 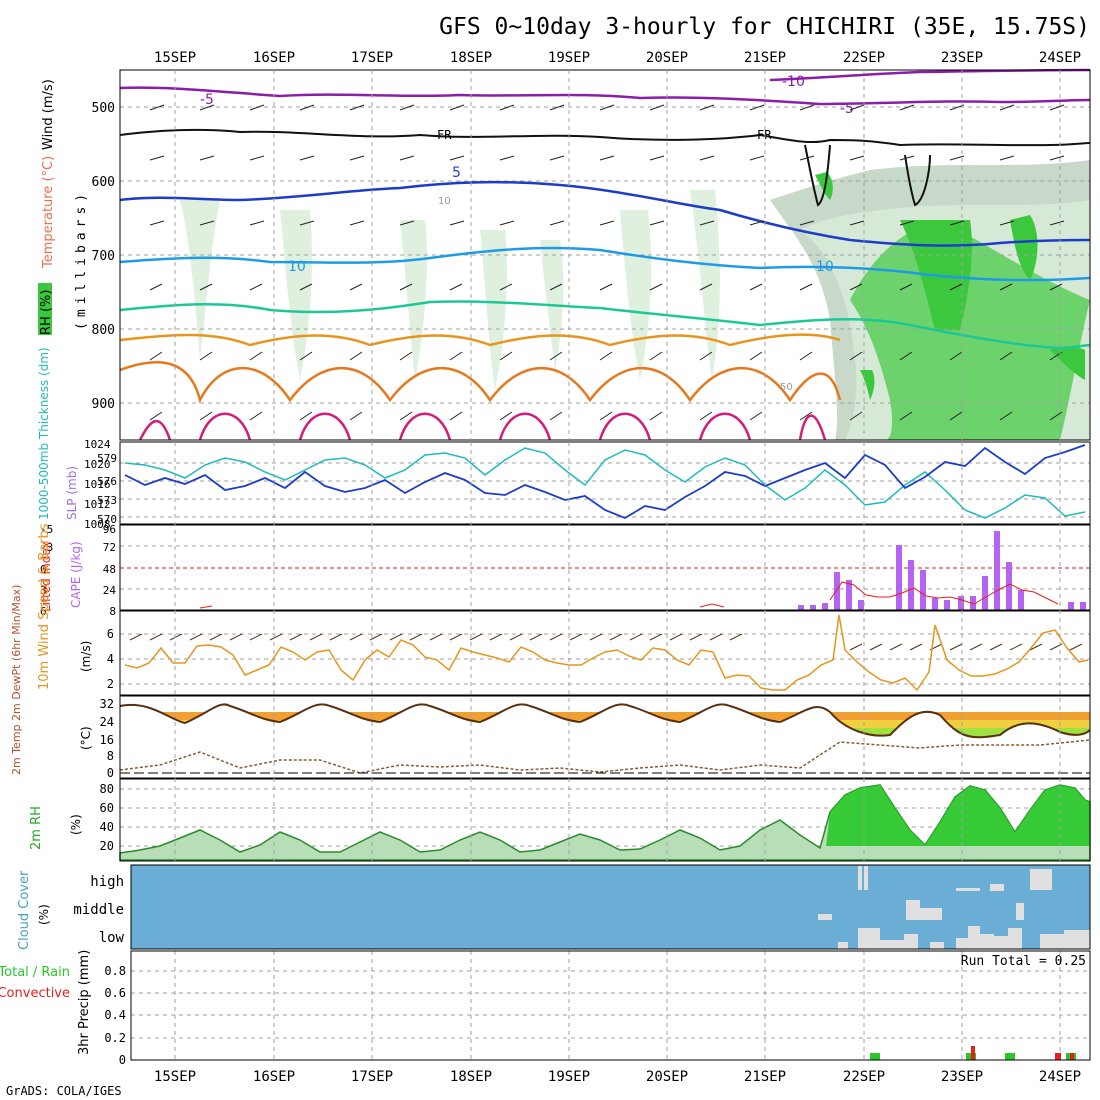 What do you see at coordinates (110, 756) in the screenshot?
I see `temp2m-tick: 8` at bounding box center [110, 756].